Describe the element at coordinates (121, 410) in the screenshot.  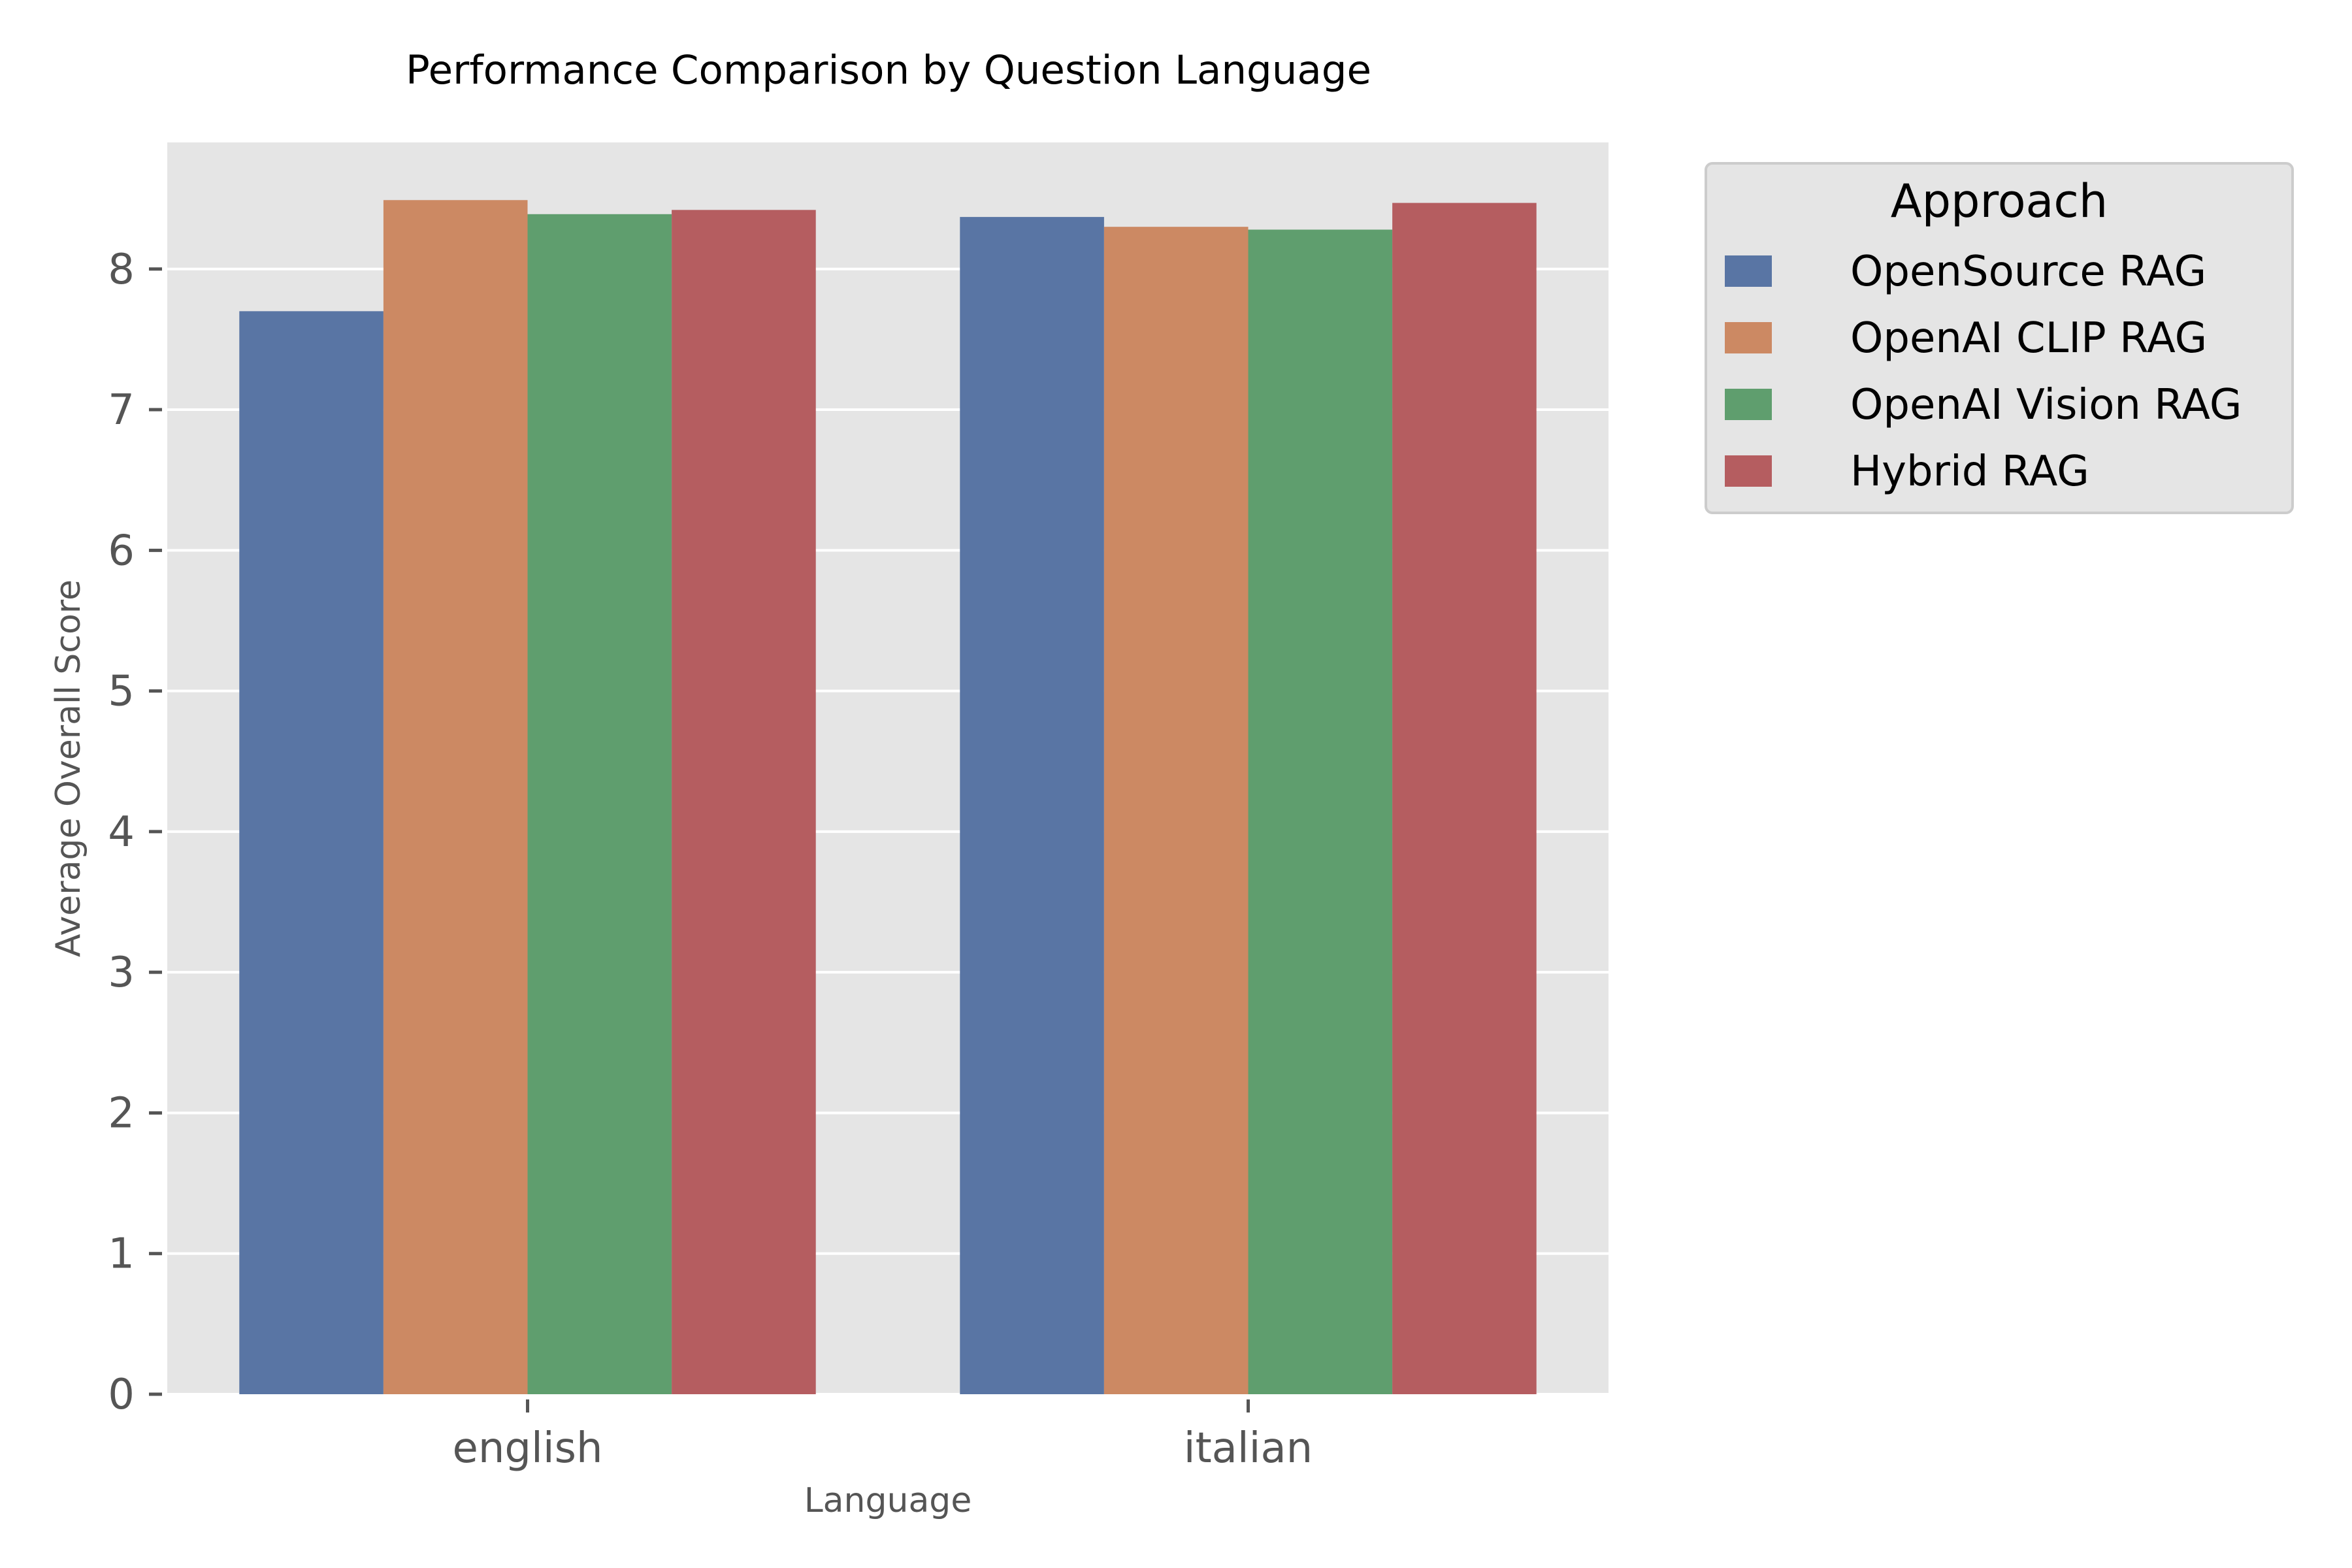
I see `y-tick-label: 7` at that location.